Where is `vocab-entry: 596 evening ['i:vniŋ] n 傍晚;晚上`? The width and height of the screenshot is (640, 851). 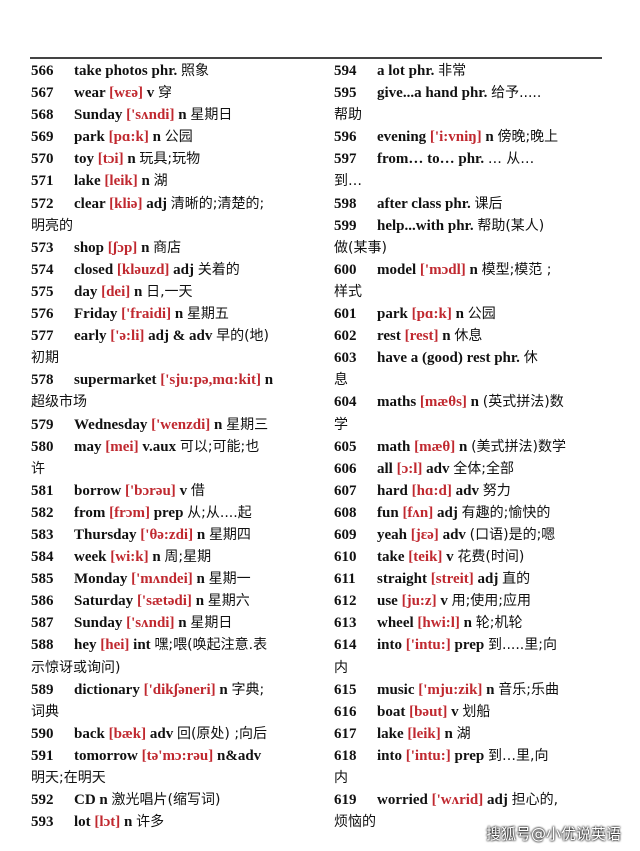 vocab-entry: 596 evening ['i:vniŋ] n 傍晚;晚上 is located at coordinates (470, 137).